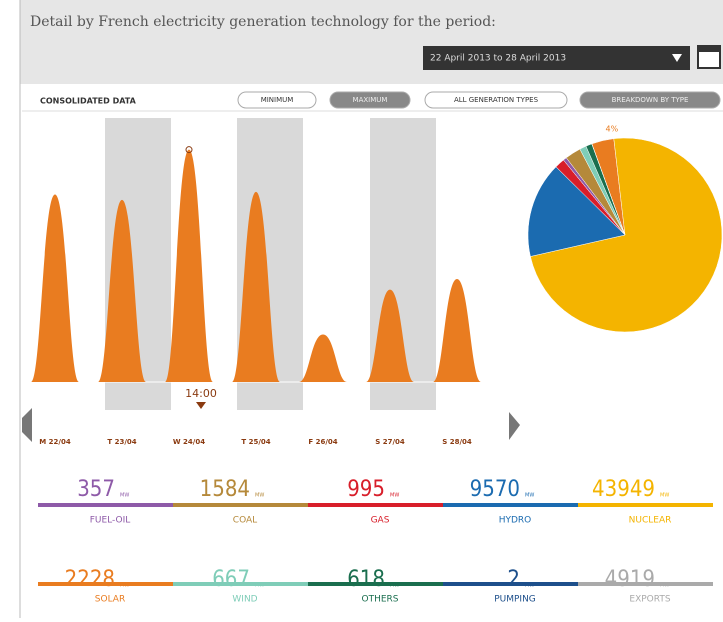 The image size is (723, 622). I want to click on x-tick-label: S 27/04, so click(390, 442).